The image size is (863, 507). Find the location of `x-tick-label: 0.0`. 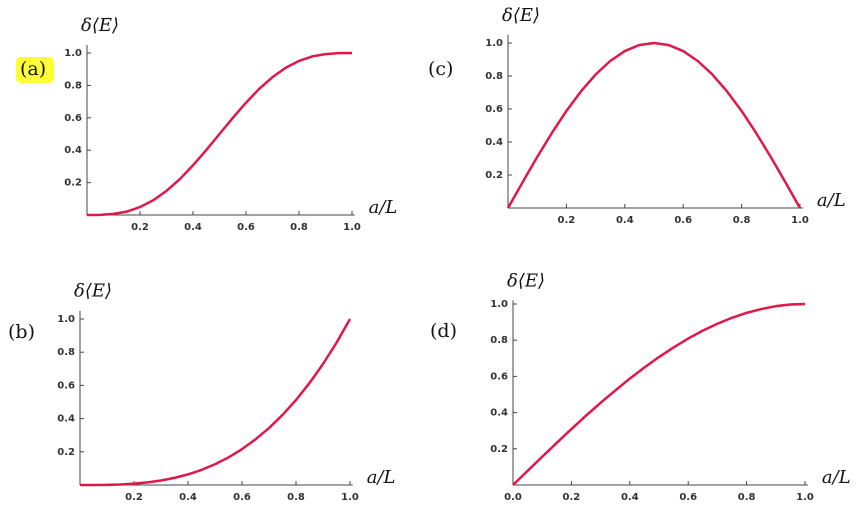

x-tick-label: 0.0 is located at coordinates (513, 497).